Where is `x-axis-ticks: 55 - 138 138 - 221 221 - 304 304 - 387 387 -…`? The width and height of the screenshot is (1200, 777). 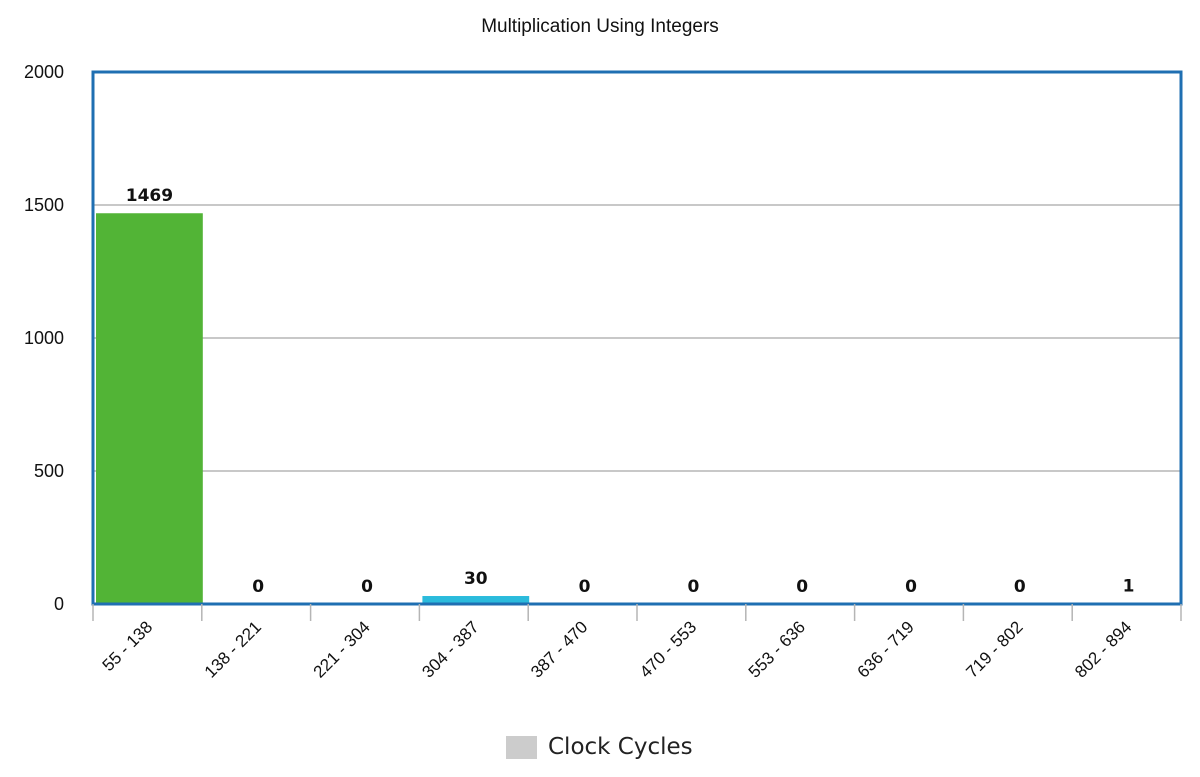
x-axis-ticks: 55 - 138 138 - 221 221 - 304 304 - 387 387 -… is located at coordinates (637, 643).